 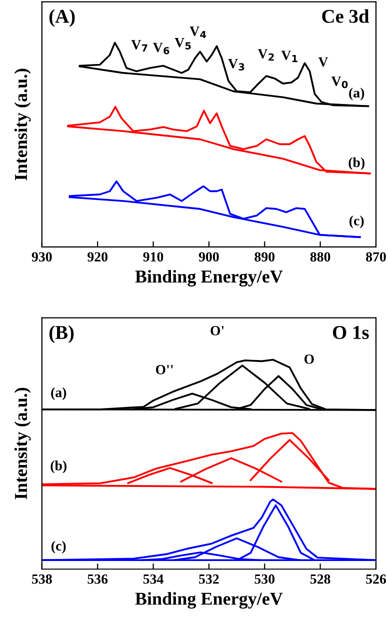 What do you see at coordinates (161, 48) in the screenshot?
I see `annotation: V$_{6}$` at bounding box center [161, 48].